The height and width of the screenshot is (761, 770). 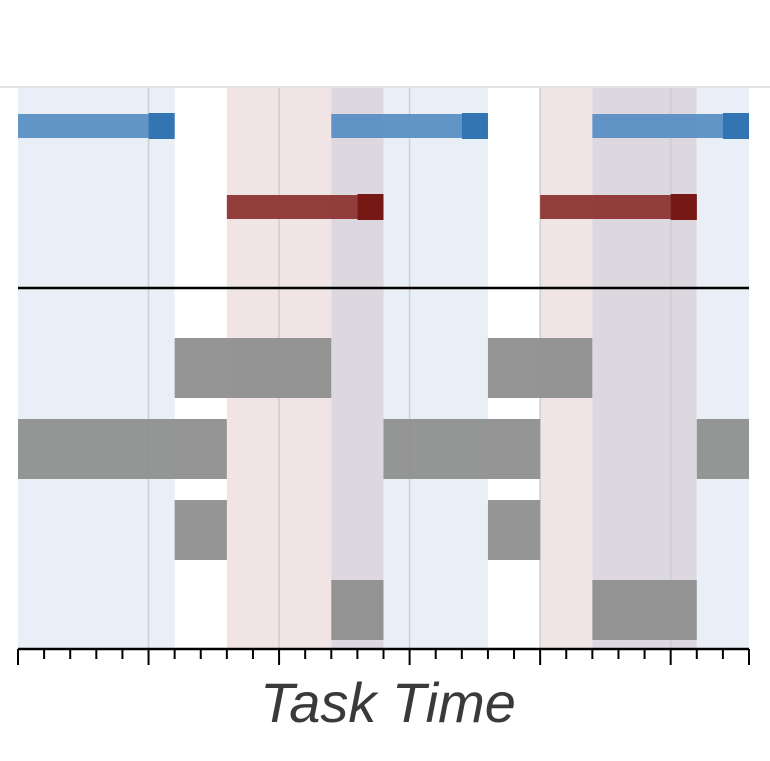 I want to click on x-axis-label: Task Time, so click(x=388, y=702).